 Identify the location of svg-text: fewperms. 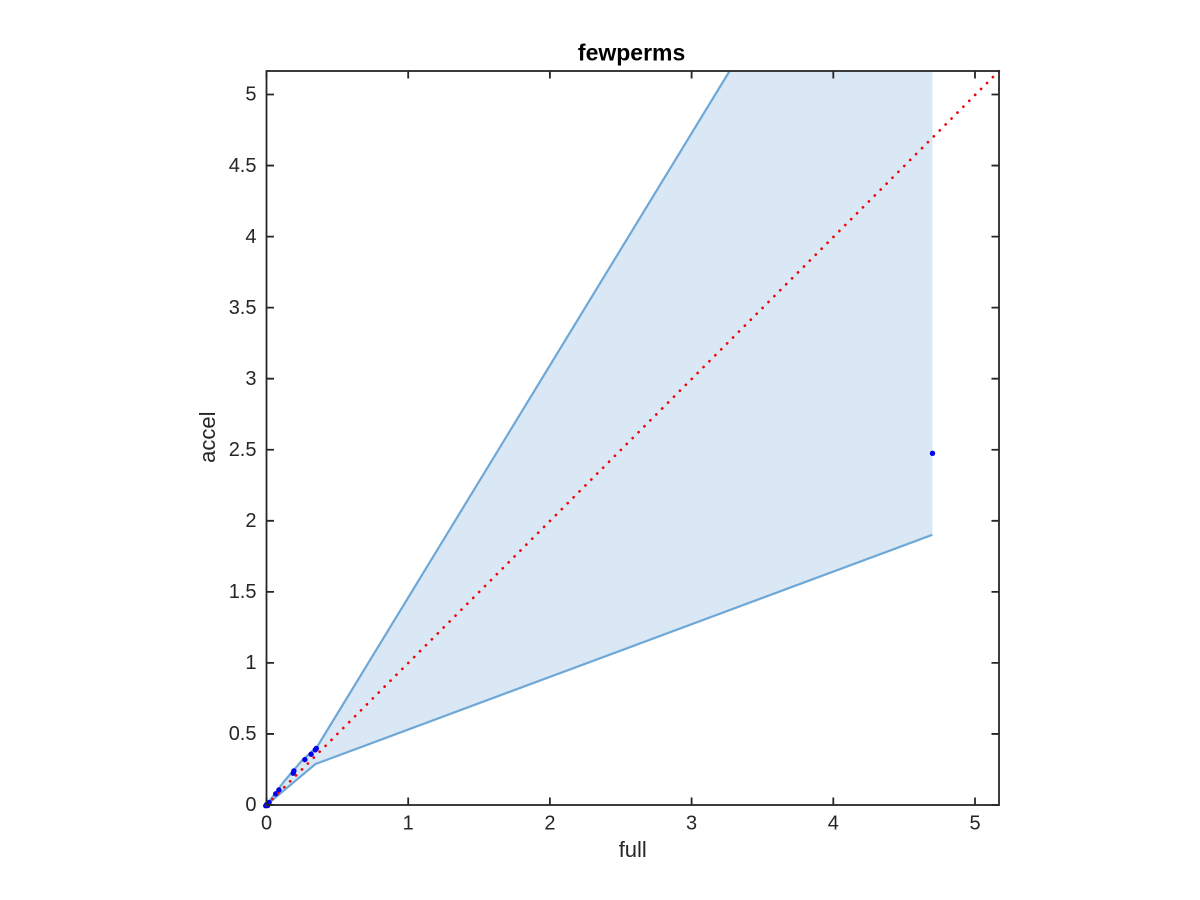
(631, 52).